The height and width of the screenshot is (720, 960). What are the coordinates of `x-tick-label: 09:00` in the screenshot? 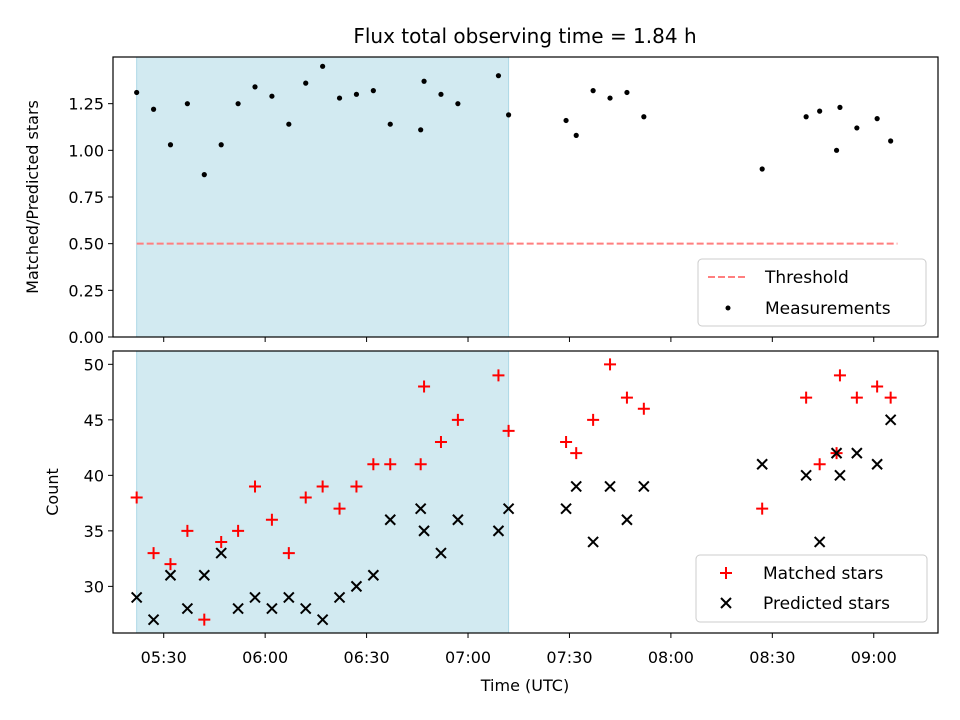 It's located at (874, 657).